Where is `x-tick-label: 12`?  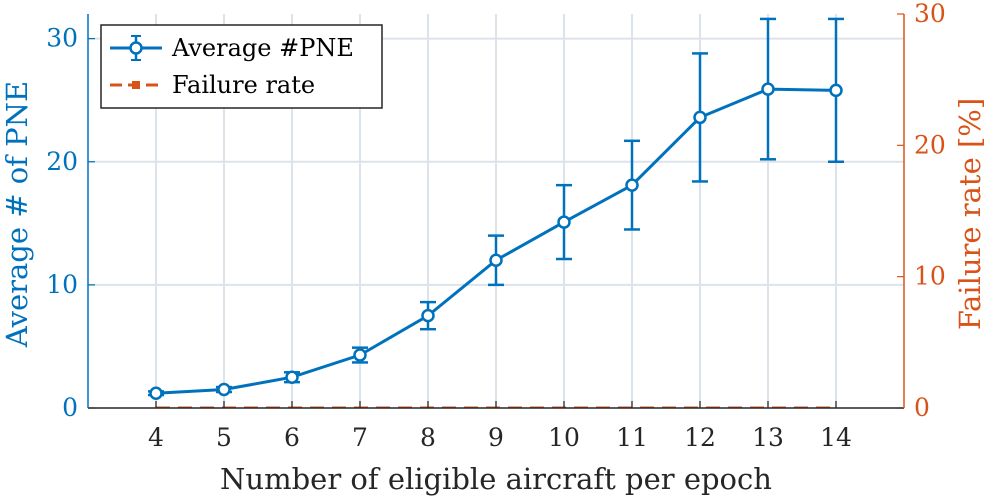
x-tick-label: 12 is located at coordinates (700, 437).